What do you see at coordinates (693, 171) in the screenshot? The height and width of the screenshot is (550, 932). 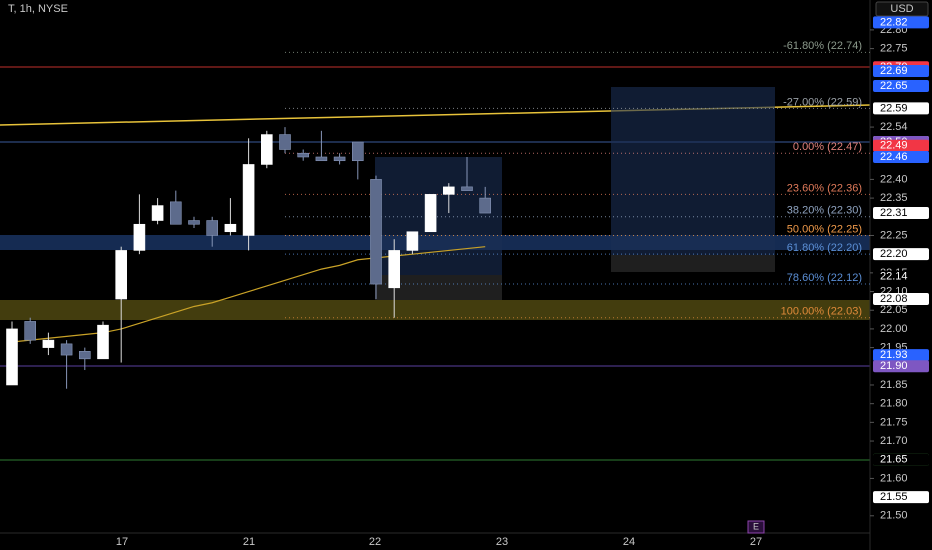 I see `position-target` at bounding box center [693, 171].